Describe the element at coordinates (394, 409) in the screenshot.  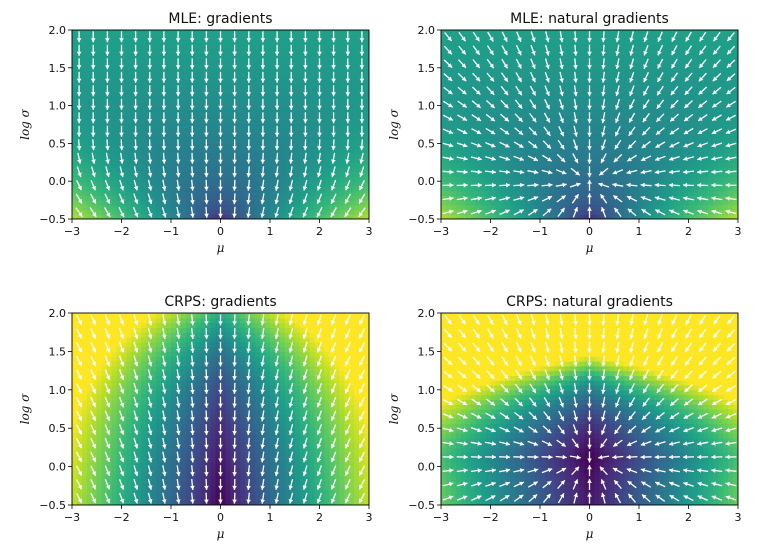
I see `y-axis-label: log σ` at that location.